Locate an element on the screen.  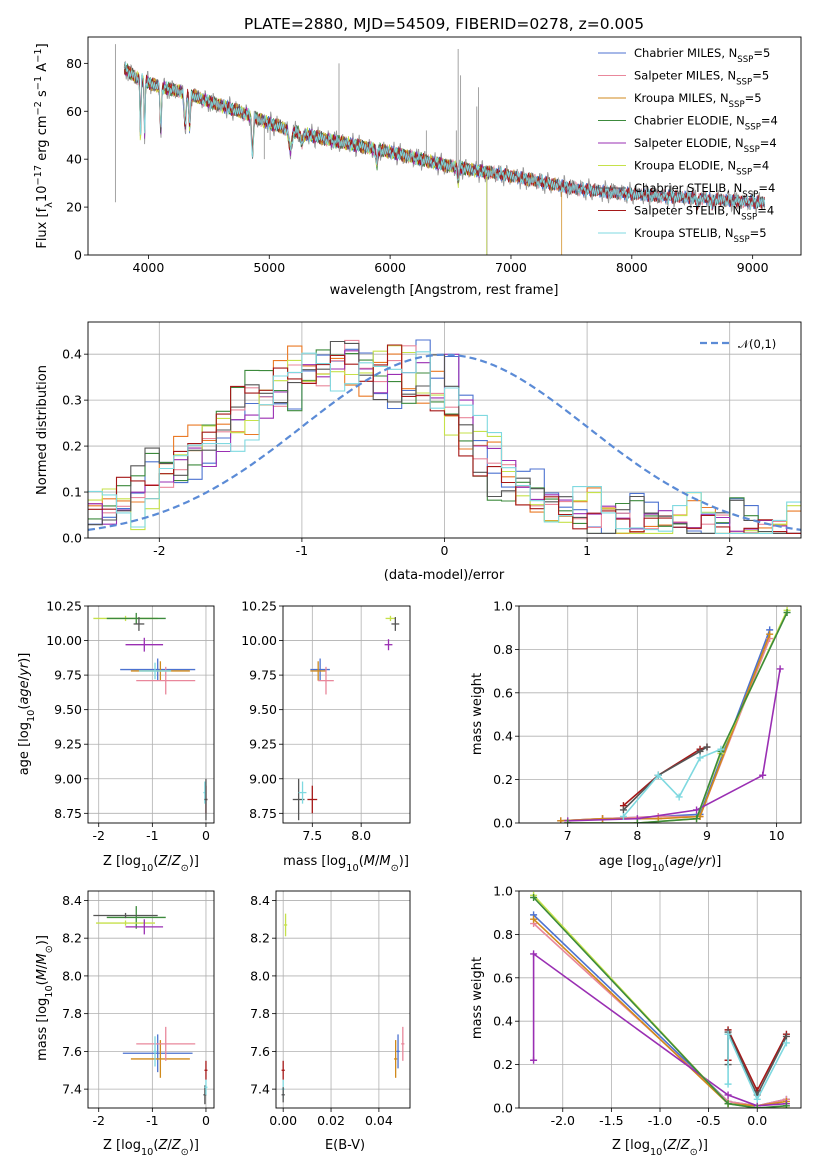
weight_vs_Z-plot-area is located at coordinates (660, 999).